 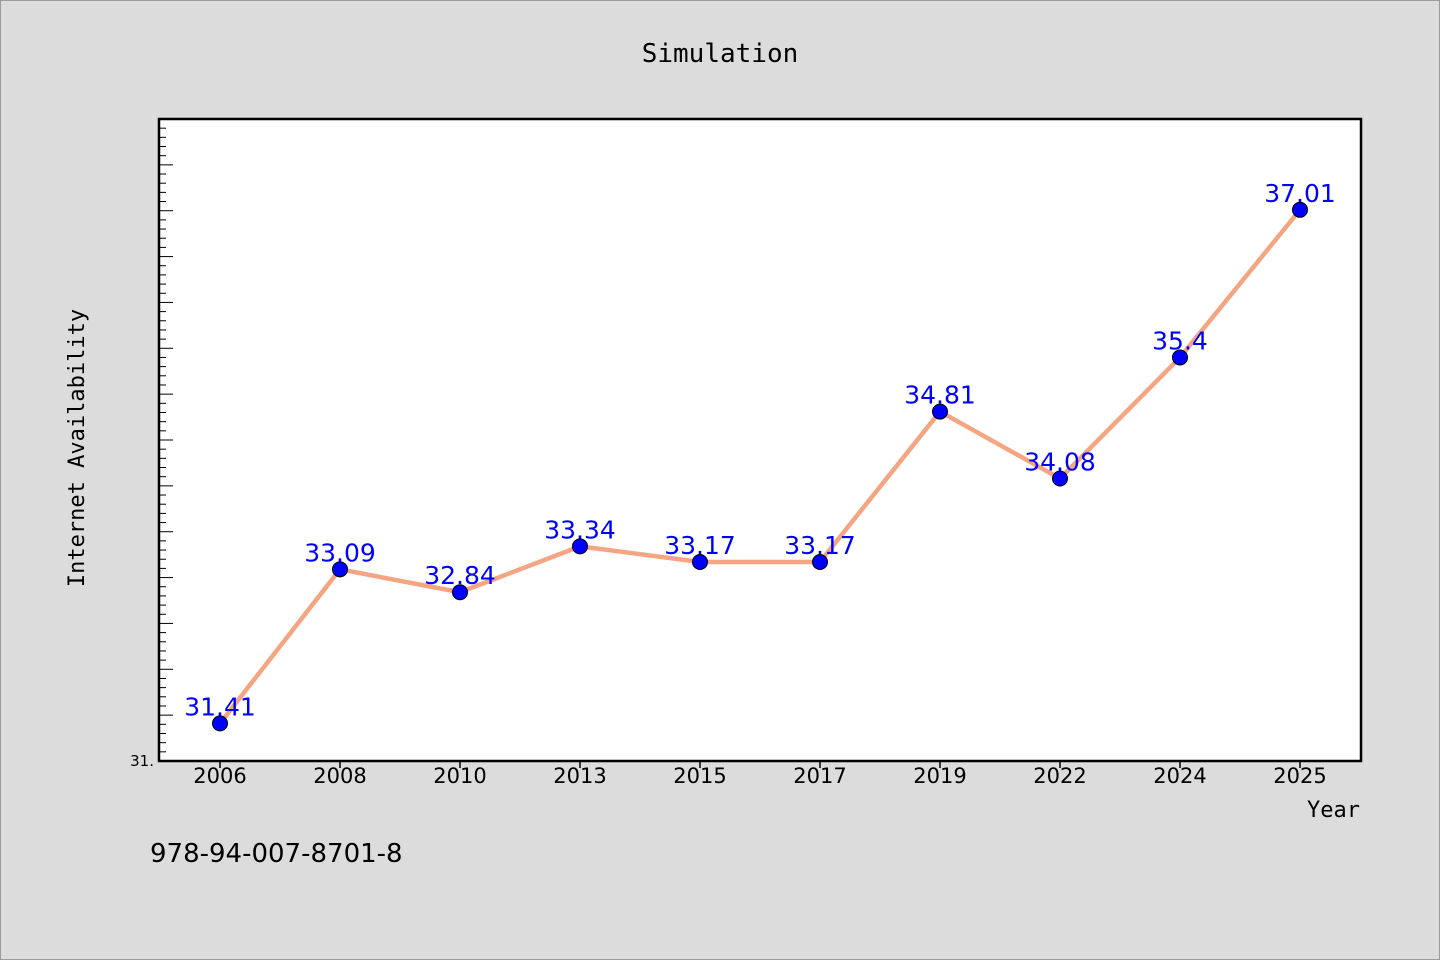 I want to click on x-tick-label: 2013, so click(x=579, y=776).